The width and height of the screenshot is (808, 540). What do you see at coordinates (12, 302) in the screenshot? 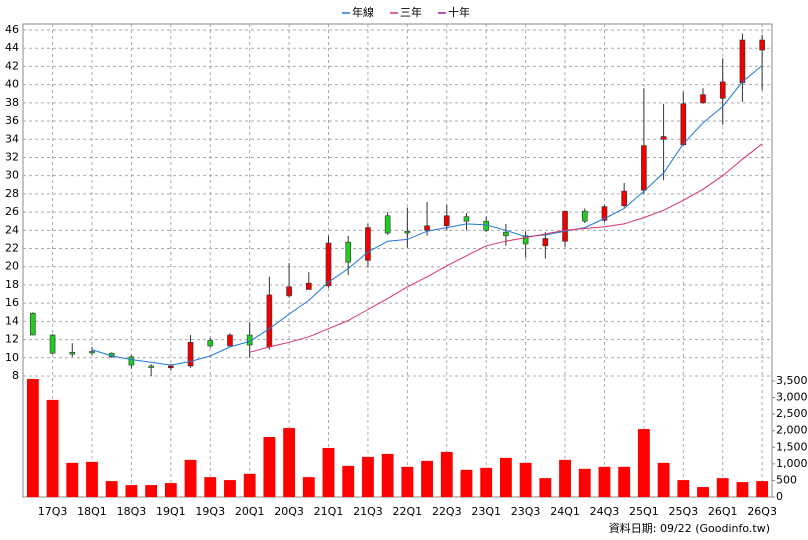
I see `y-tick-label: 16` at bounding box center [12, 302].